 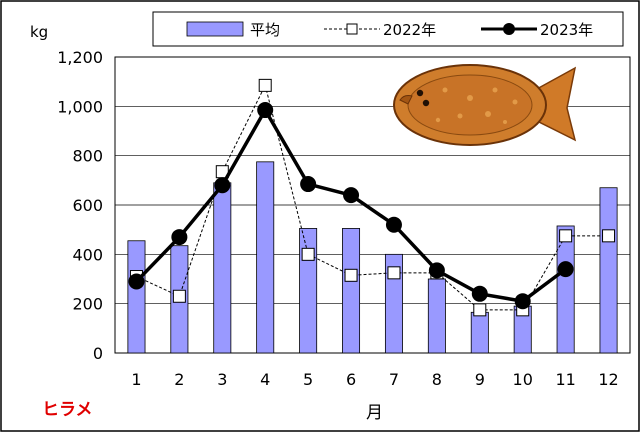 I want to click on y-tick-label: 0, so click(x=98, y=353).